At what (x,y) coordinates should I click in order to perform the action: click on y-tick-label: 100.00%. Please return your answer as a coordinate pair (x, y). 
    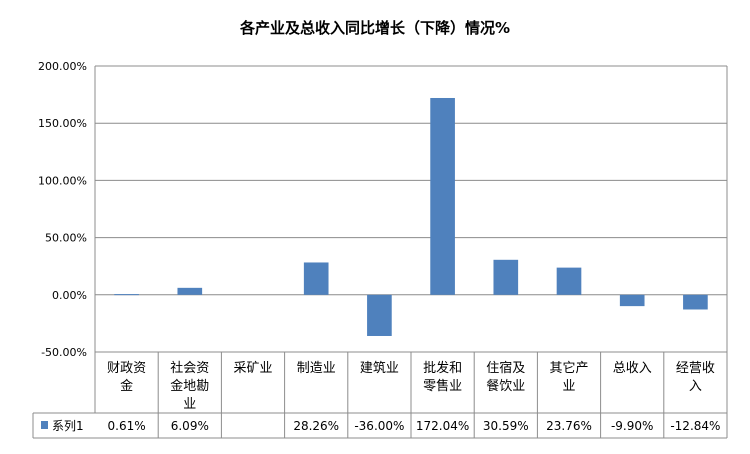
    Looking at the image, I should click on (62, 180).